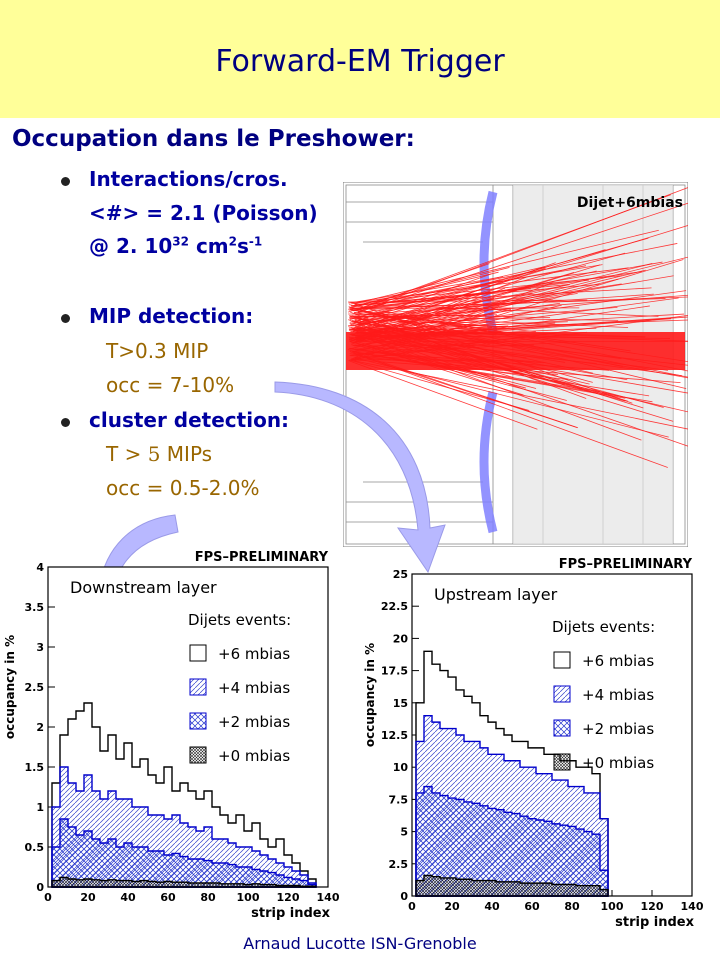 Image resolution: width=720 pixels, height=960 pixels. I want to click on y-tick-label: 3.5, so click(35, 607).